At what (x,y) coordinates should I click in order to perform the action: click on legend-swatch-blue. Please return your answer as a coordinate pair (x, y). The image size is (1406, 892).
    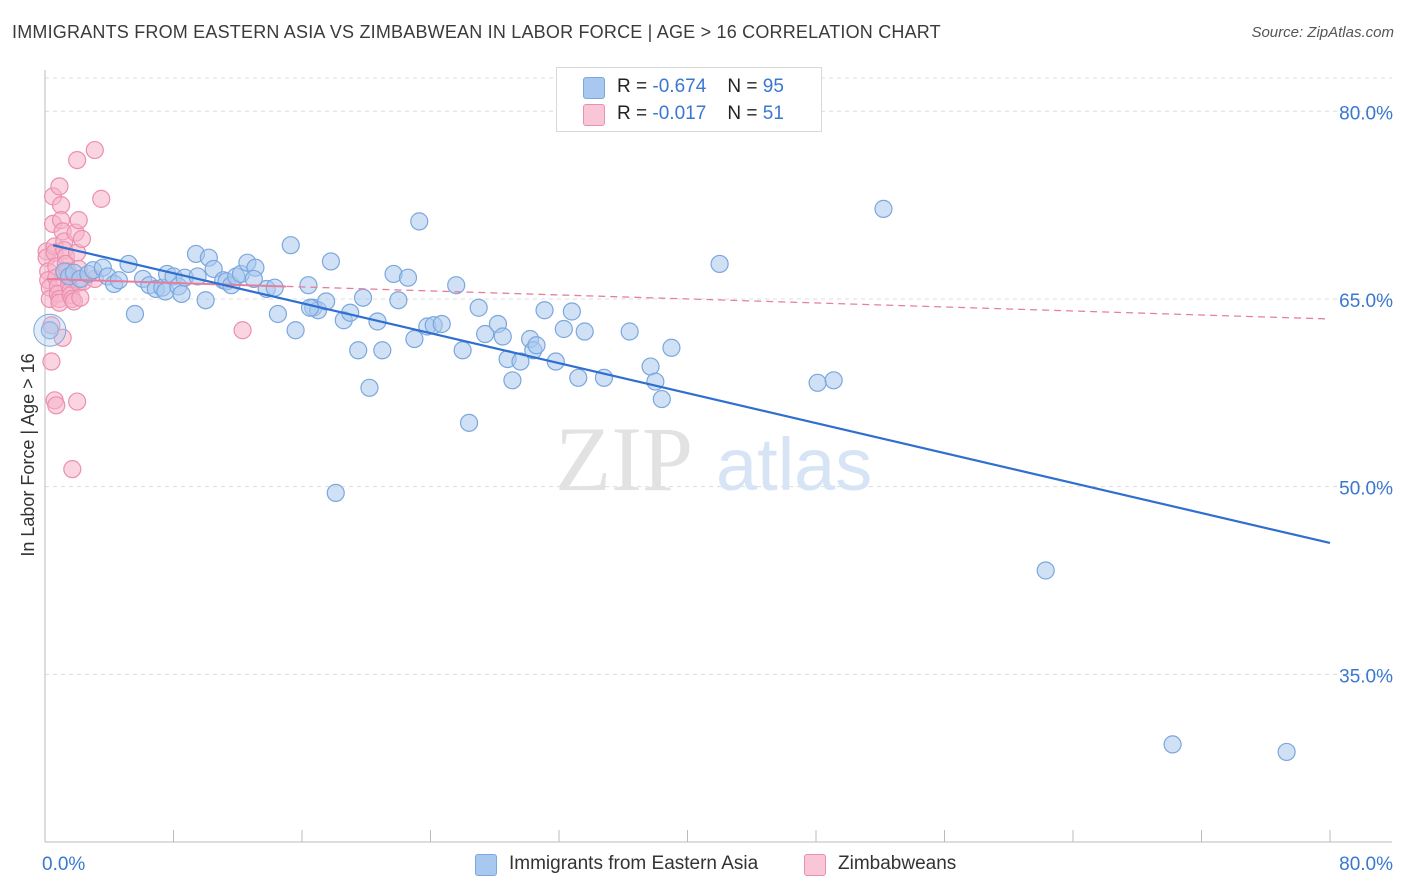
    Looking at the image, I should click on (594, 88).